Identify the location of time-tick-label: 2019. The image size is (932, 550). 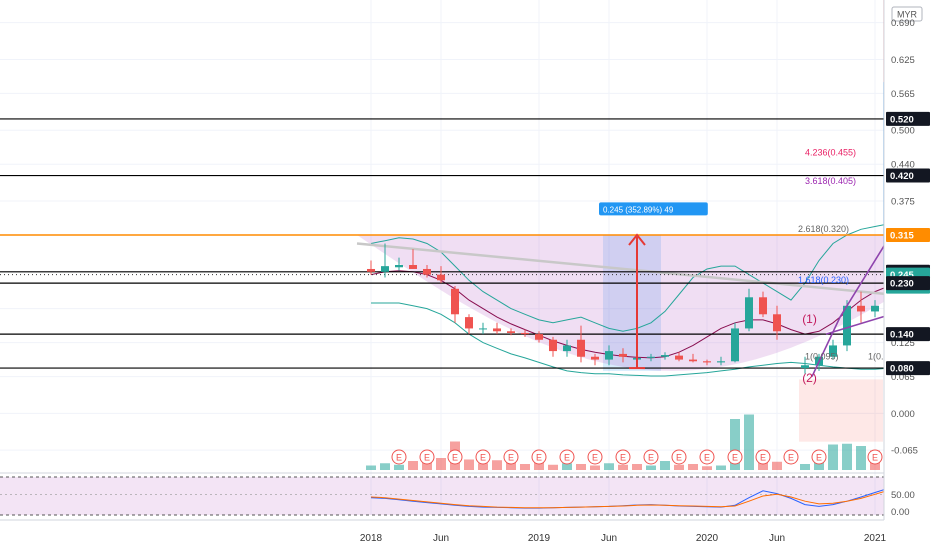
(539, 538).